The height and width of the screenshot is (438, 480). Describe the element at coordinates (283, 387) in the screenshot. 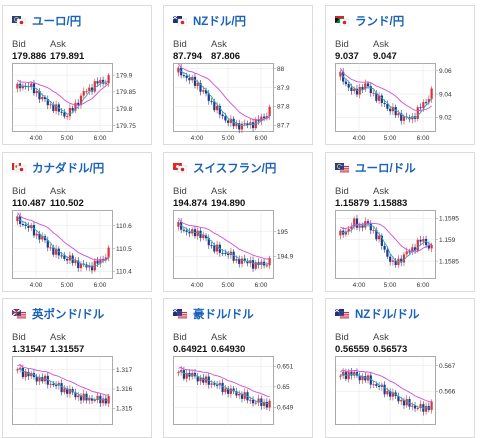

I see `y-tick-label: 0.65` at that location.